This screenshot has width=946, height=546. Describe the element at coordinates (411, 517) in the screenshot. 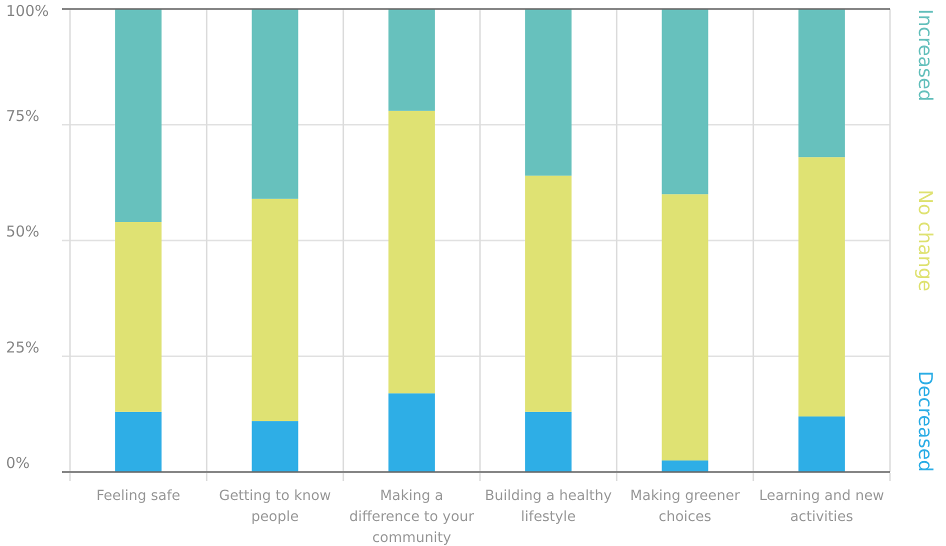

I see `x-tick-label: Making a difference to your community` at that location.